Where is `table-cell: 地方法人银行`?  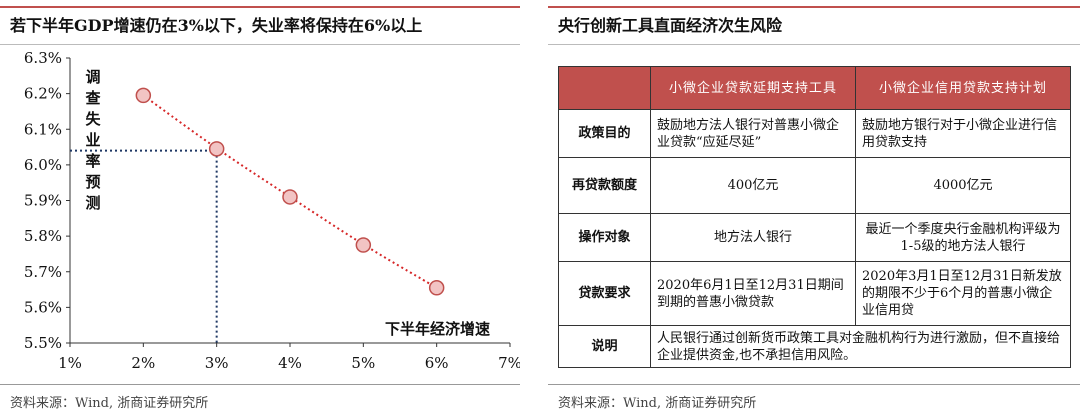 table-cell: 地方法人银行 is located at coordinates (753, 237).